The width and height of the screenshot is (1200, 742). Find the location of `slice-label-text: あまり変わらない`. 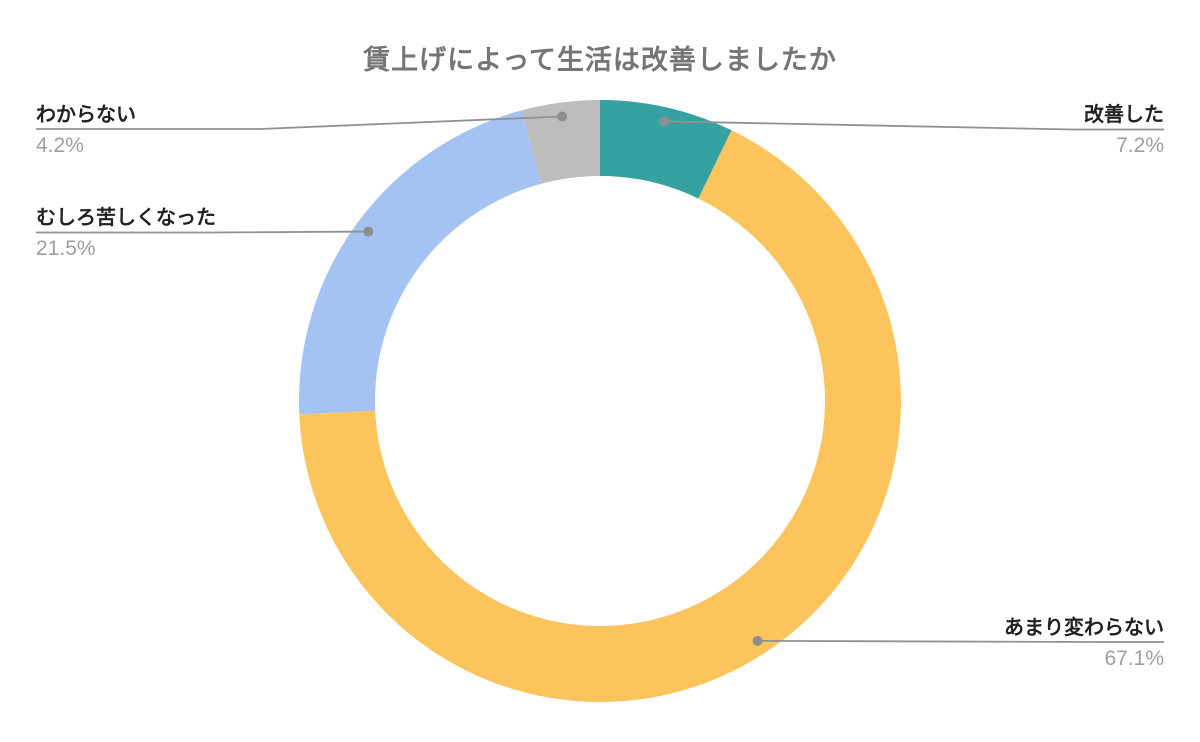

slice-label-text: あまり変わらない is located at coordinates (1084, 628).